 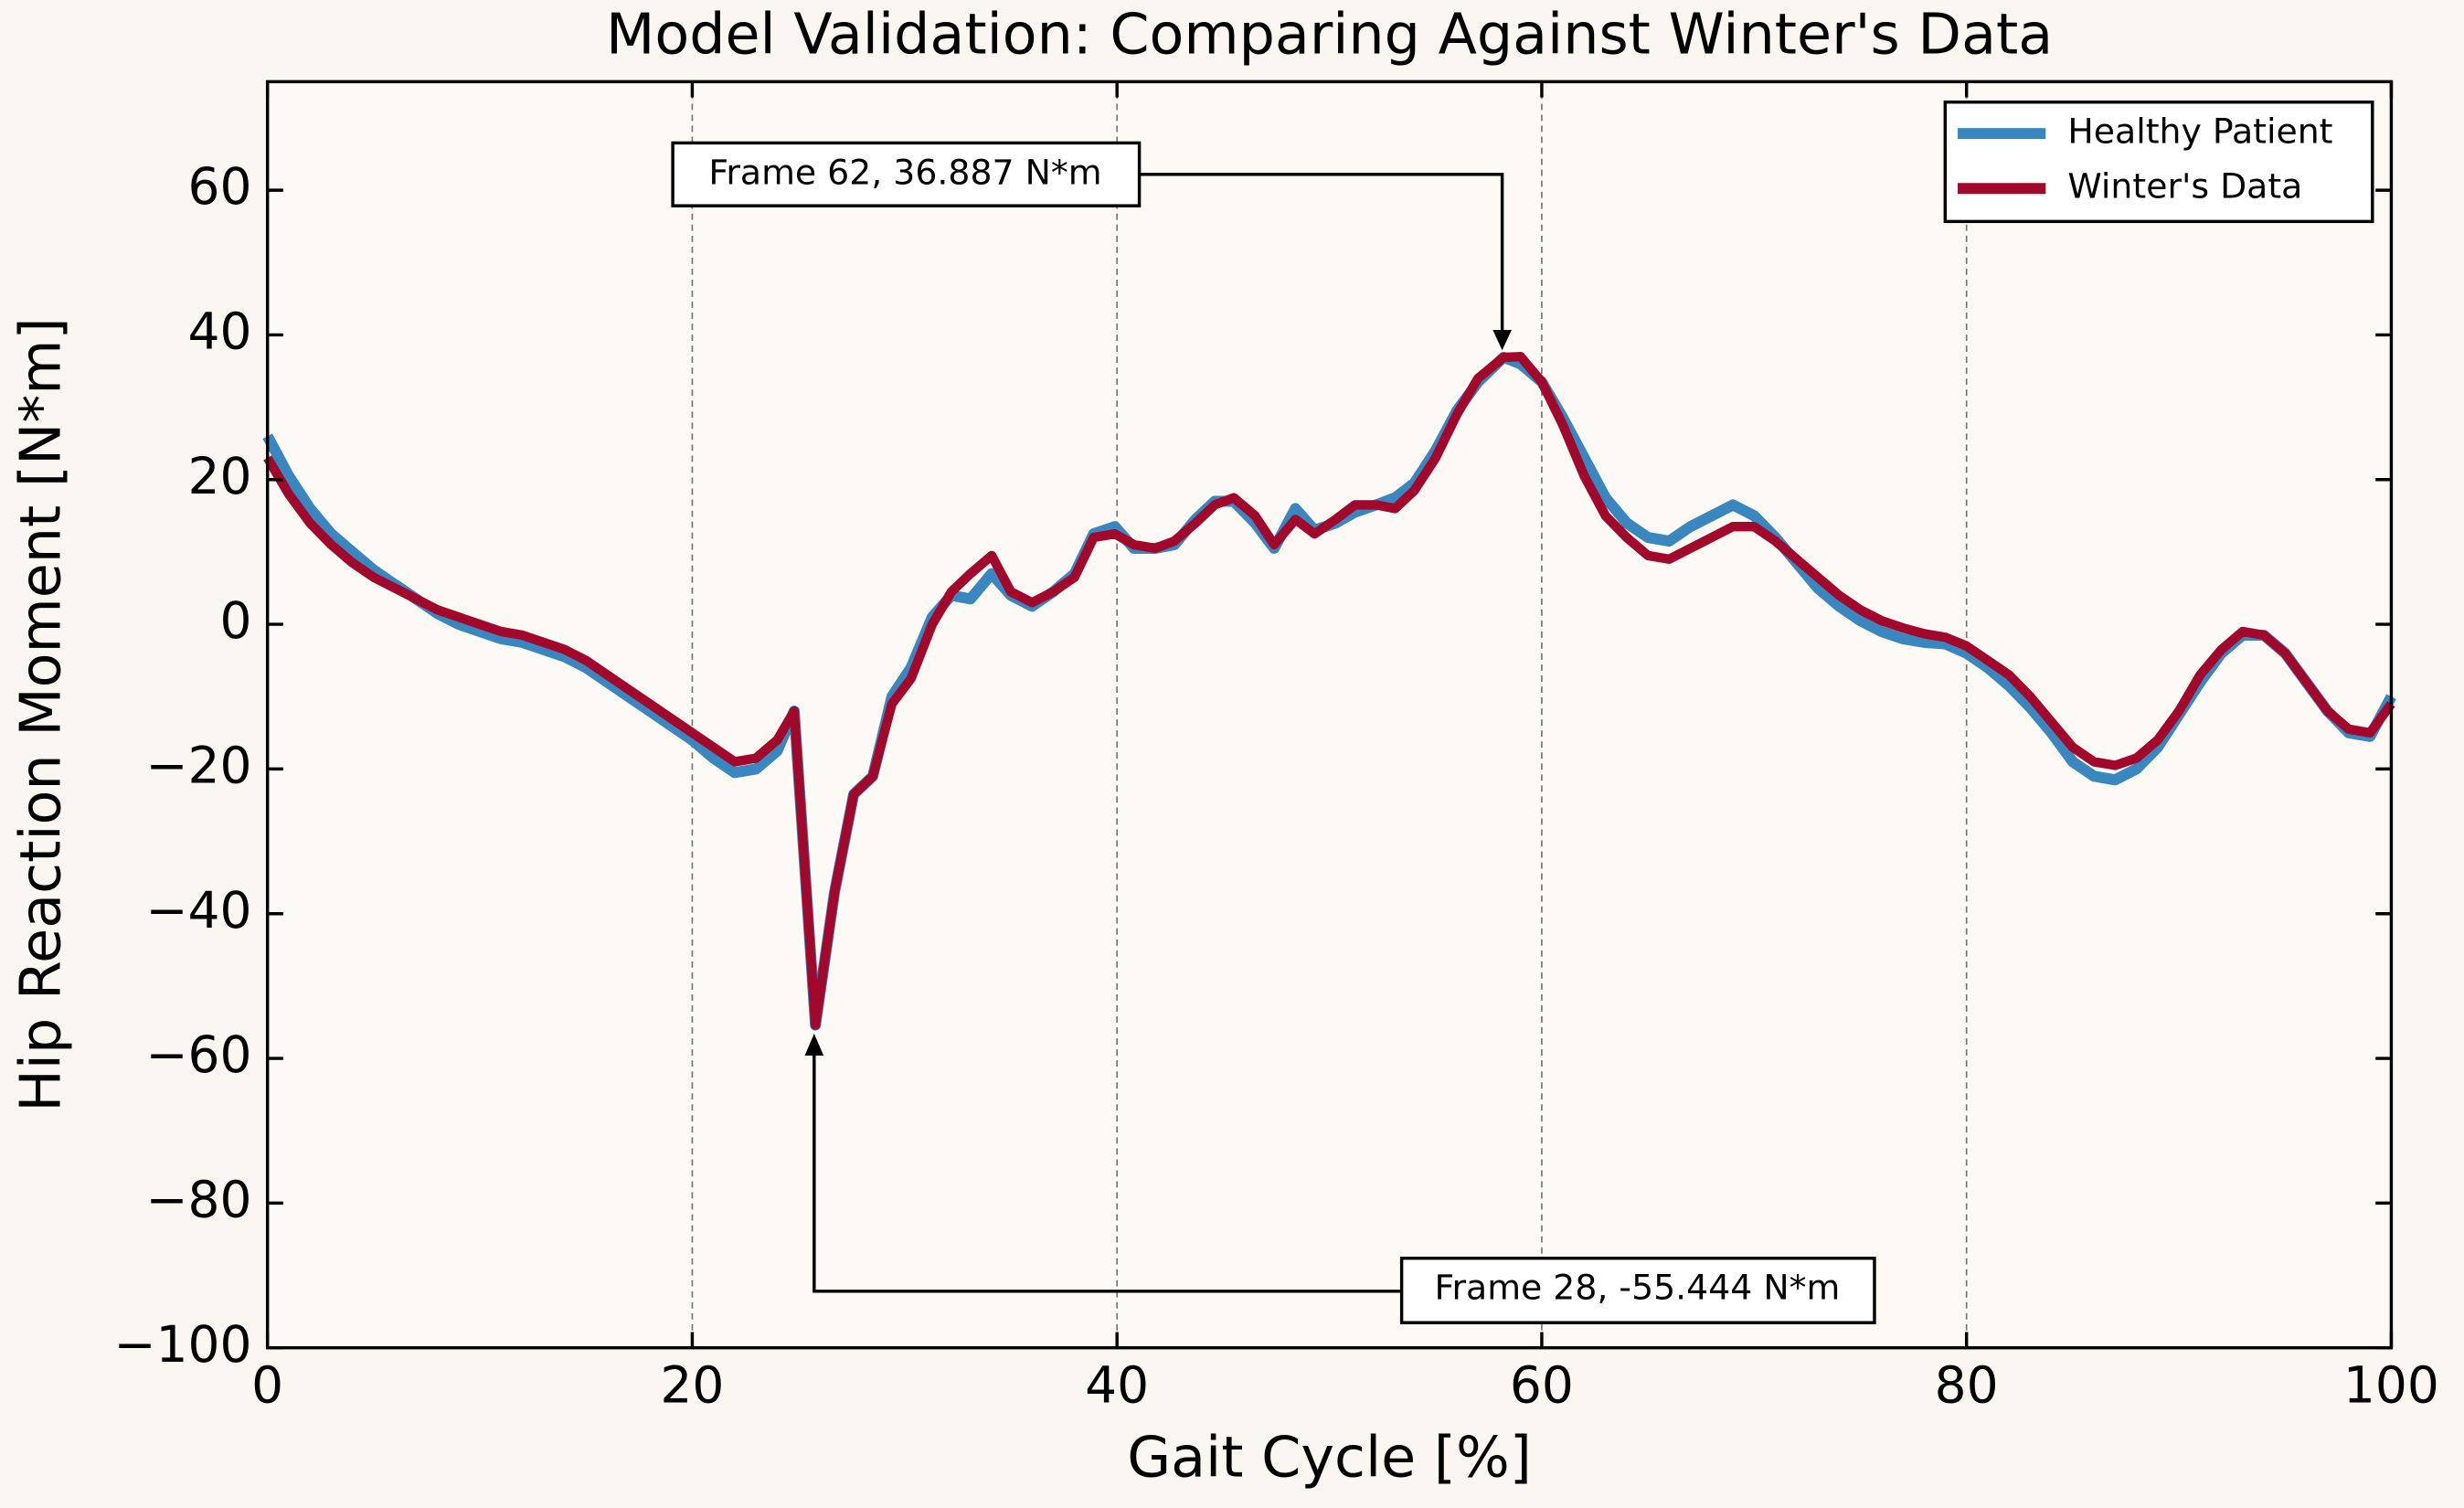 I want to click on annotation-text: Frame 28, -55.444 N*m, so click(x=1638, y=1288).